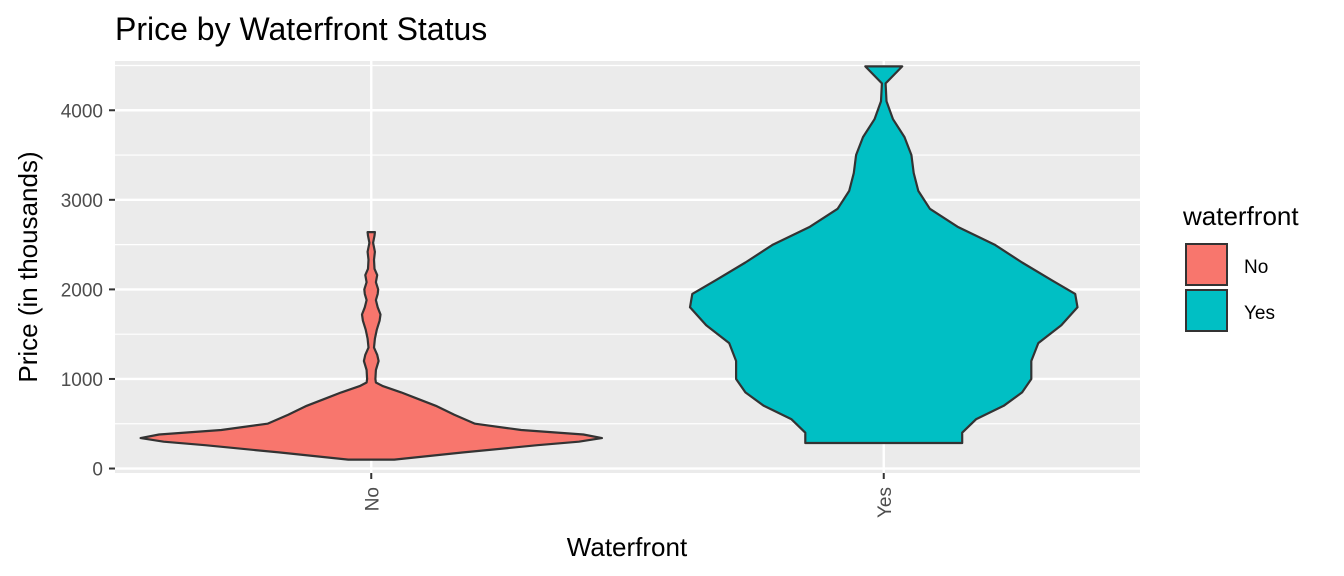 This screenshot has height=576, width=1344. I want to click on x-axis: No Yes, so click(629, 495).